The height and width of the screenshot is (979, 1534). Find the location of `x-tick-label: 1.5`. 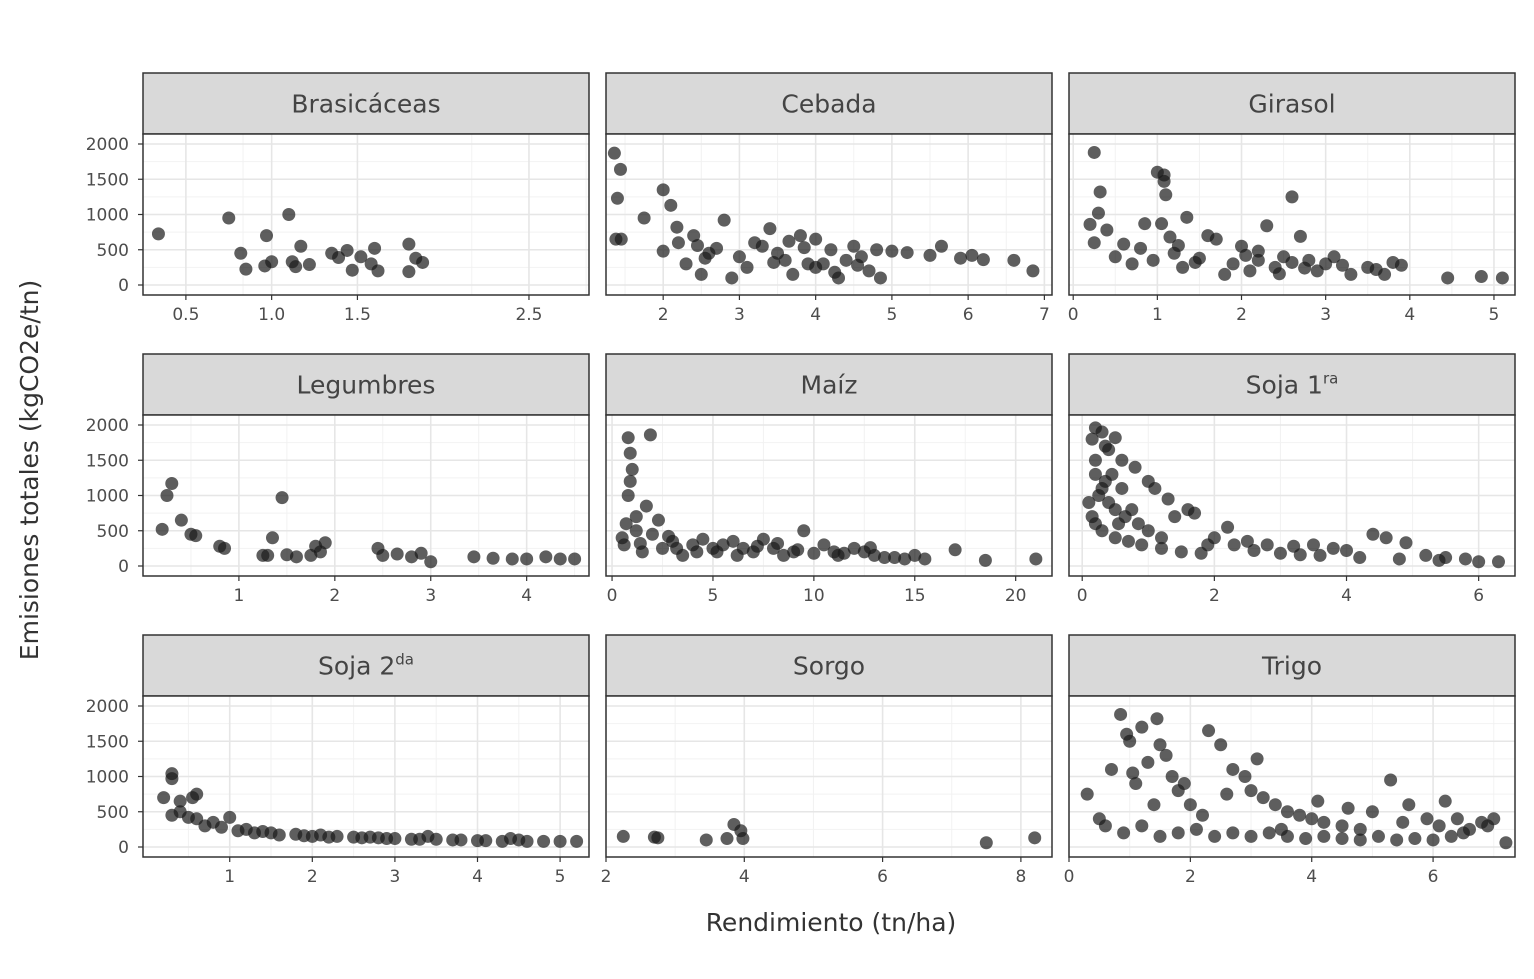

x-tick-label: 1.5 is located at coordinates (357, 315).